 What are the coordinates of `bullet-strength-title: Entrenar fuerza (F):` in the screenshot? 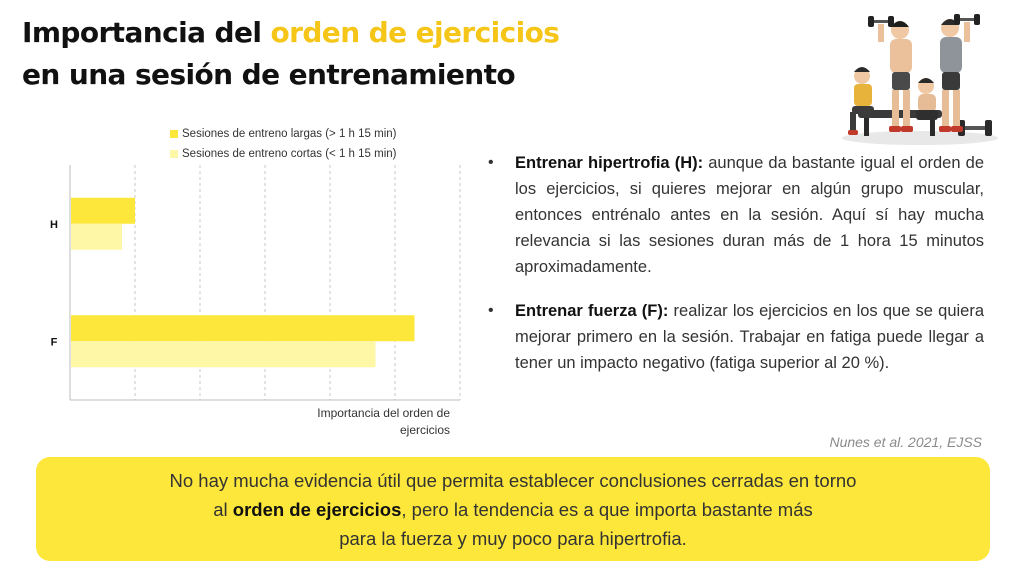 It's located at (592, 311).